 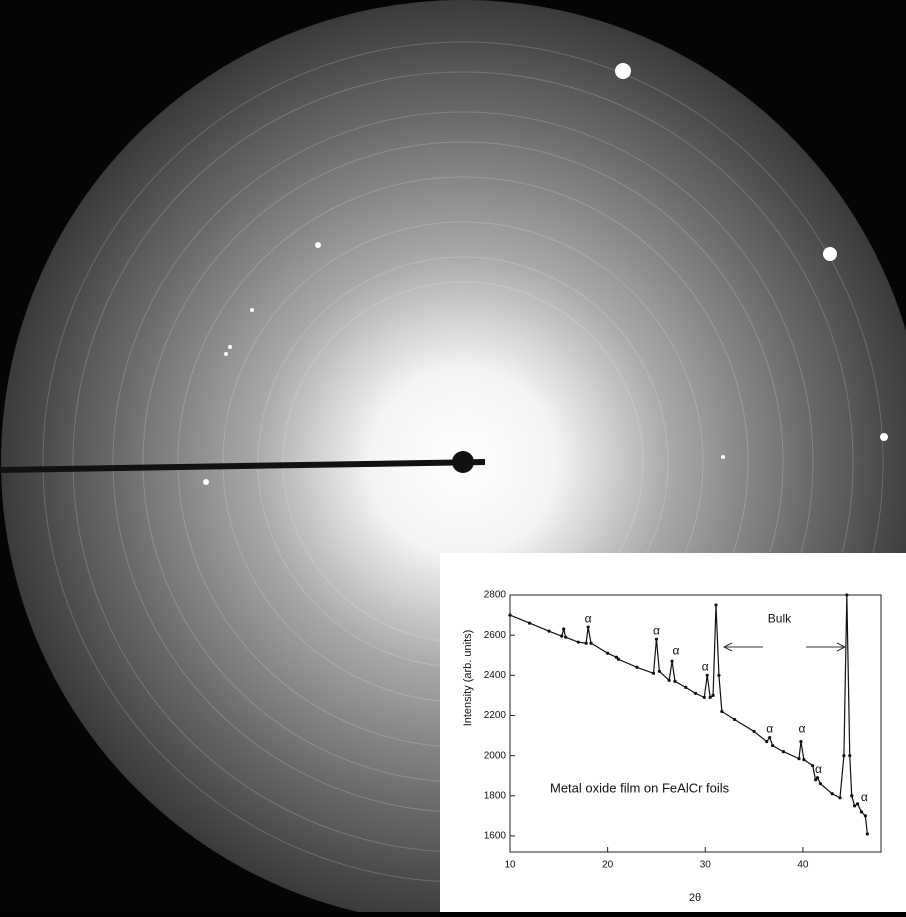 What do you see at coordinates (608, 865) in the screenshot?
I see `x-tick-label: 20` at bounding box center [608, 865].